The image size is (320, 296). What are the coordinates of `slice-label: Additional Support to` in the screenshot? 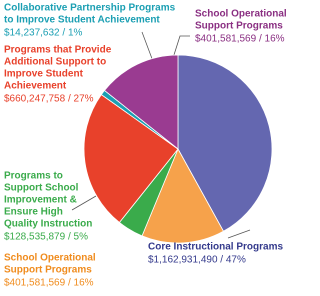 It's located at (55, 62).